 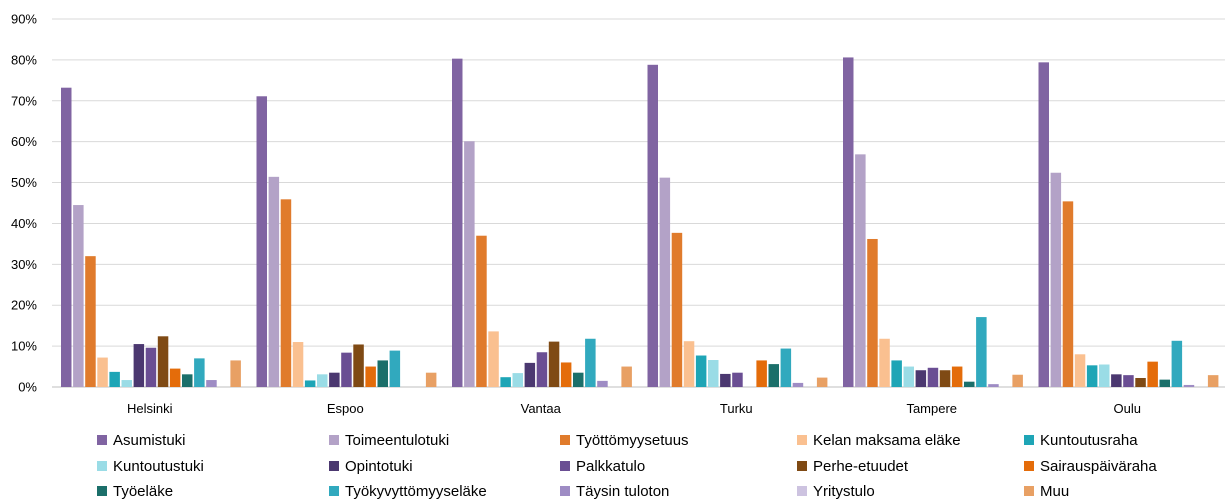 I want to click on legend-item: Sairauspäiväraha, so click(x=1090, y=466).